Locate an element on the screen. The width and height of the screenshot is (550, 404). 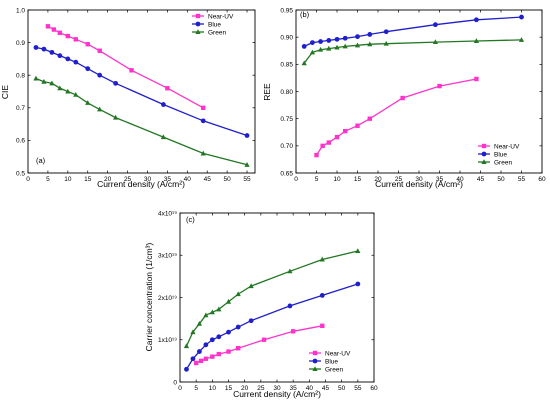
y-tick-label: 0.6 is located at coordinates (20, 141).